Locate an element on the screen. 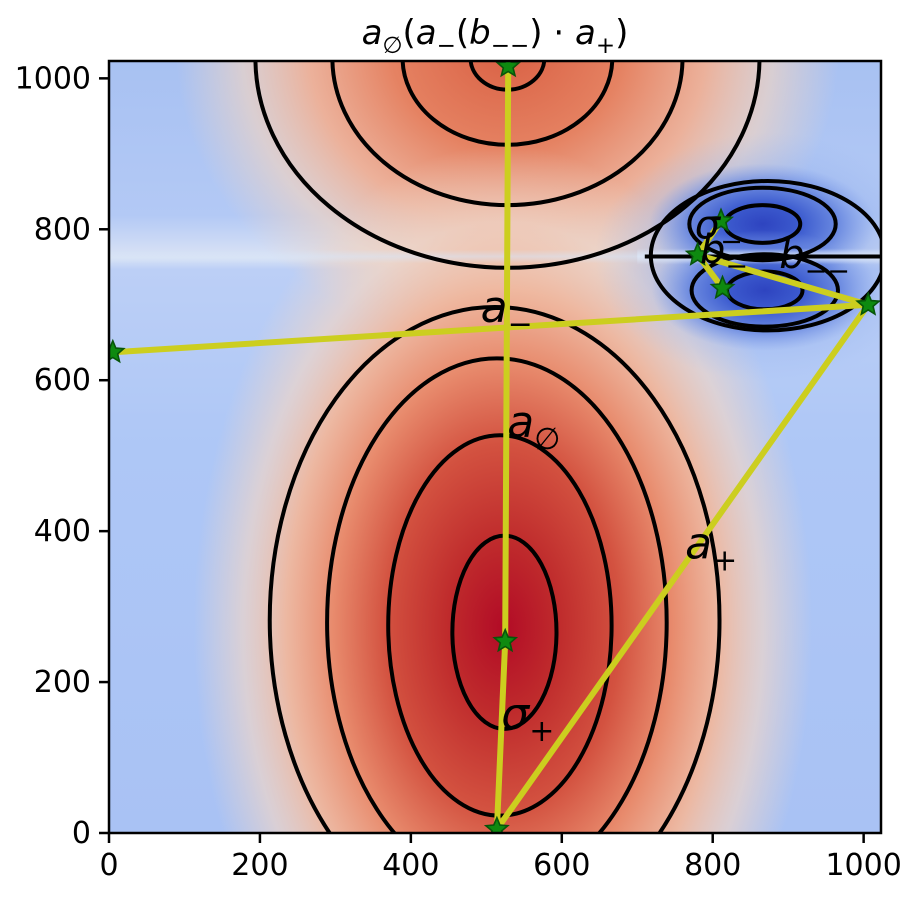  x-tick-label-200: 200 is located at coordinates (259, 865).